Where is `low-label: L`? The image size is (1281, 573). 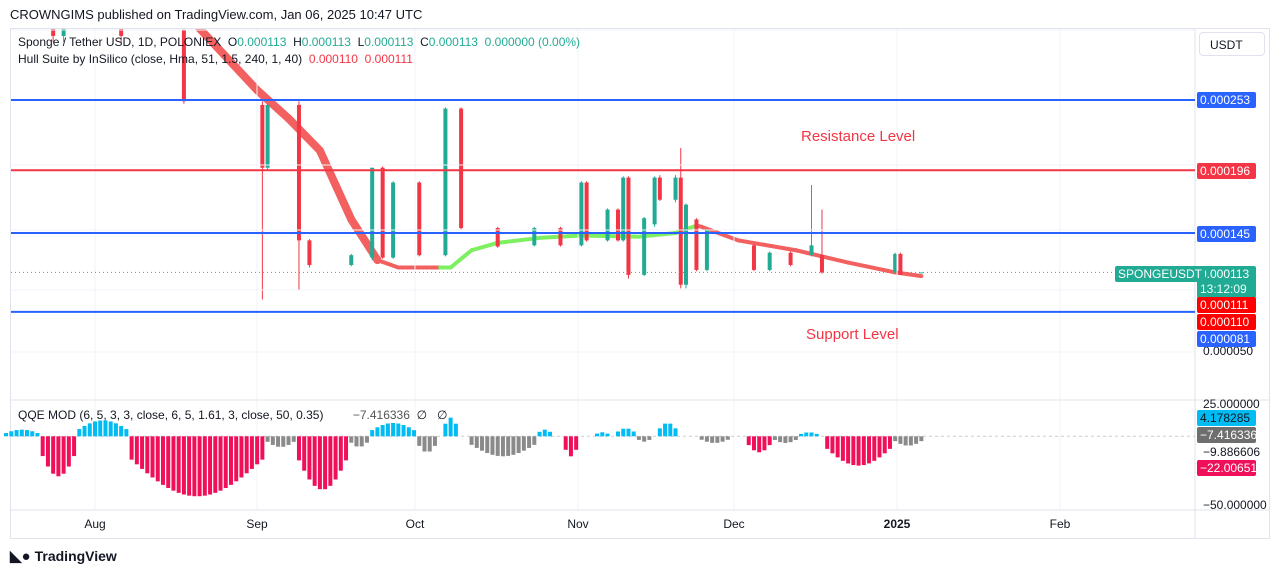 low-label: L is located at coordinates (361, 42).